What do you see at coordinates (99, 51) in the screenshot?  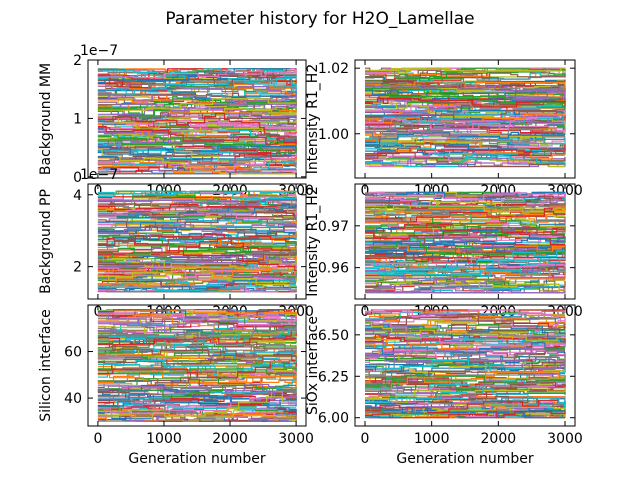 I see `y-offset-label: 1e−7` at bounding box center [99, 51].